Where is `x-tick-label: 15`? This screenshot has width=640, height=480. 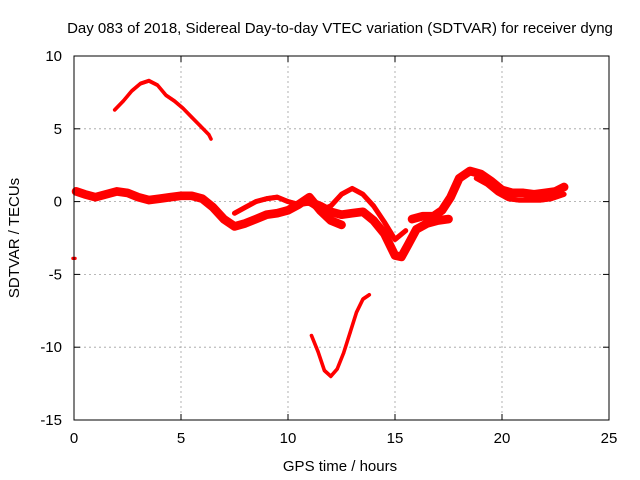
x-tick-label: 15 is located at coordinates (395, 438).